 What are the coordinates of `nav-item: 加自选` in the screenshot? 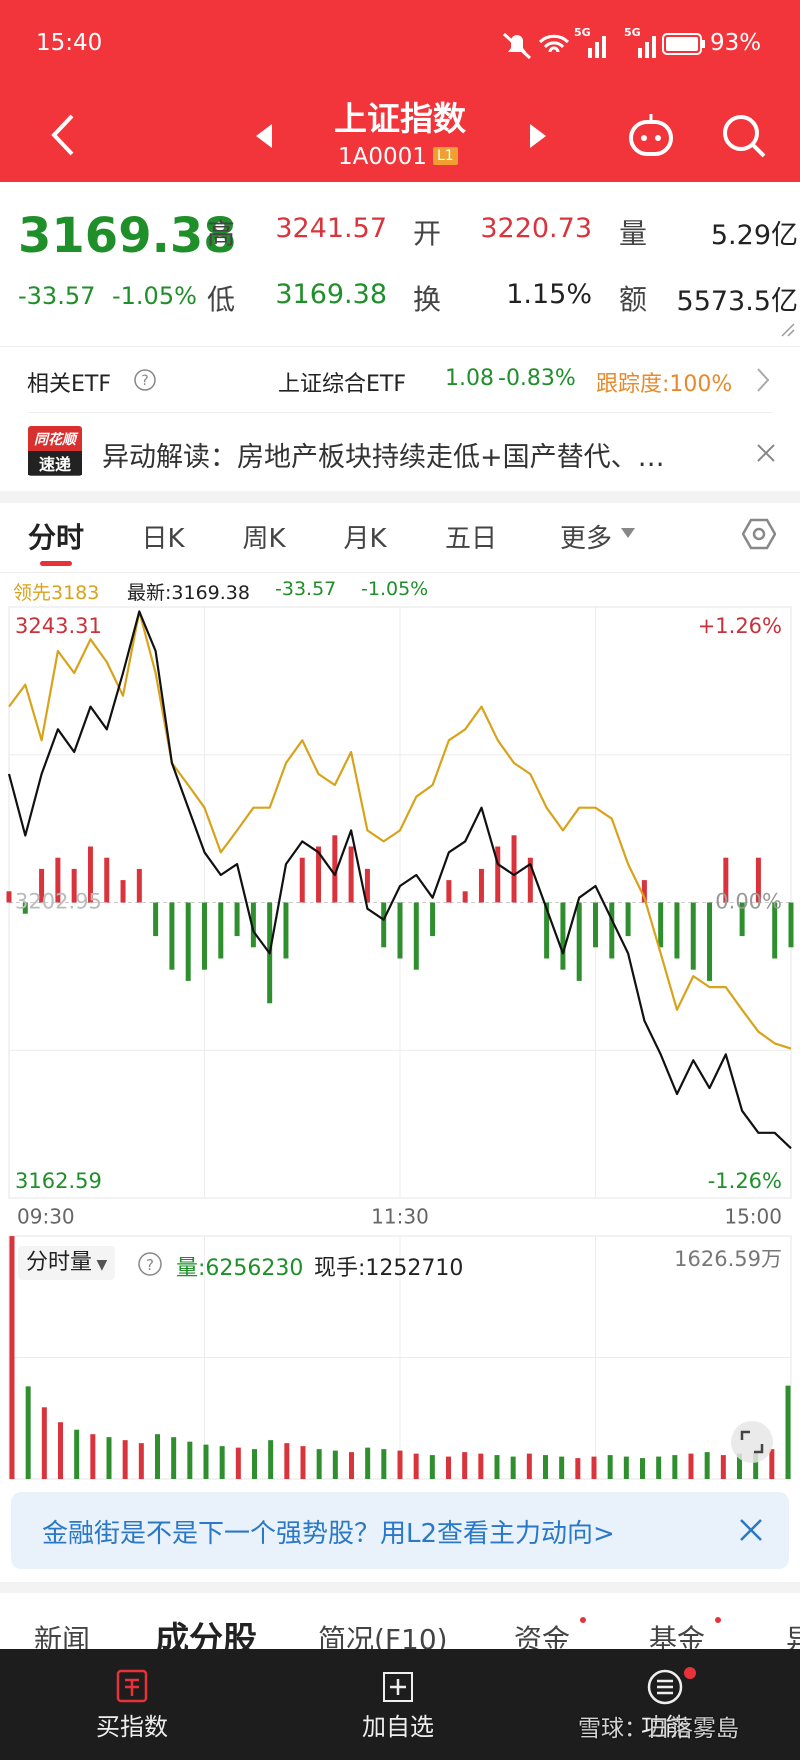 It's located at (398, 1727).